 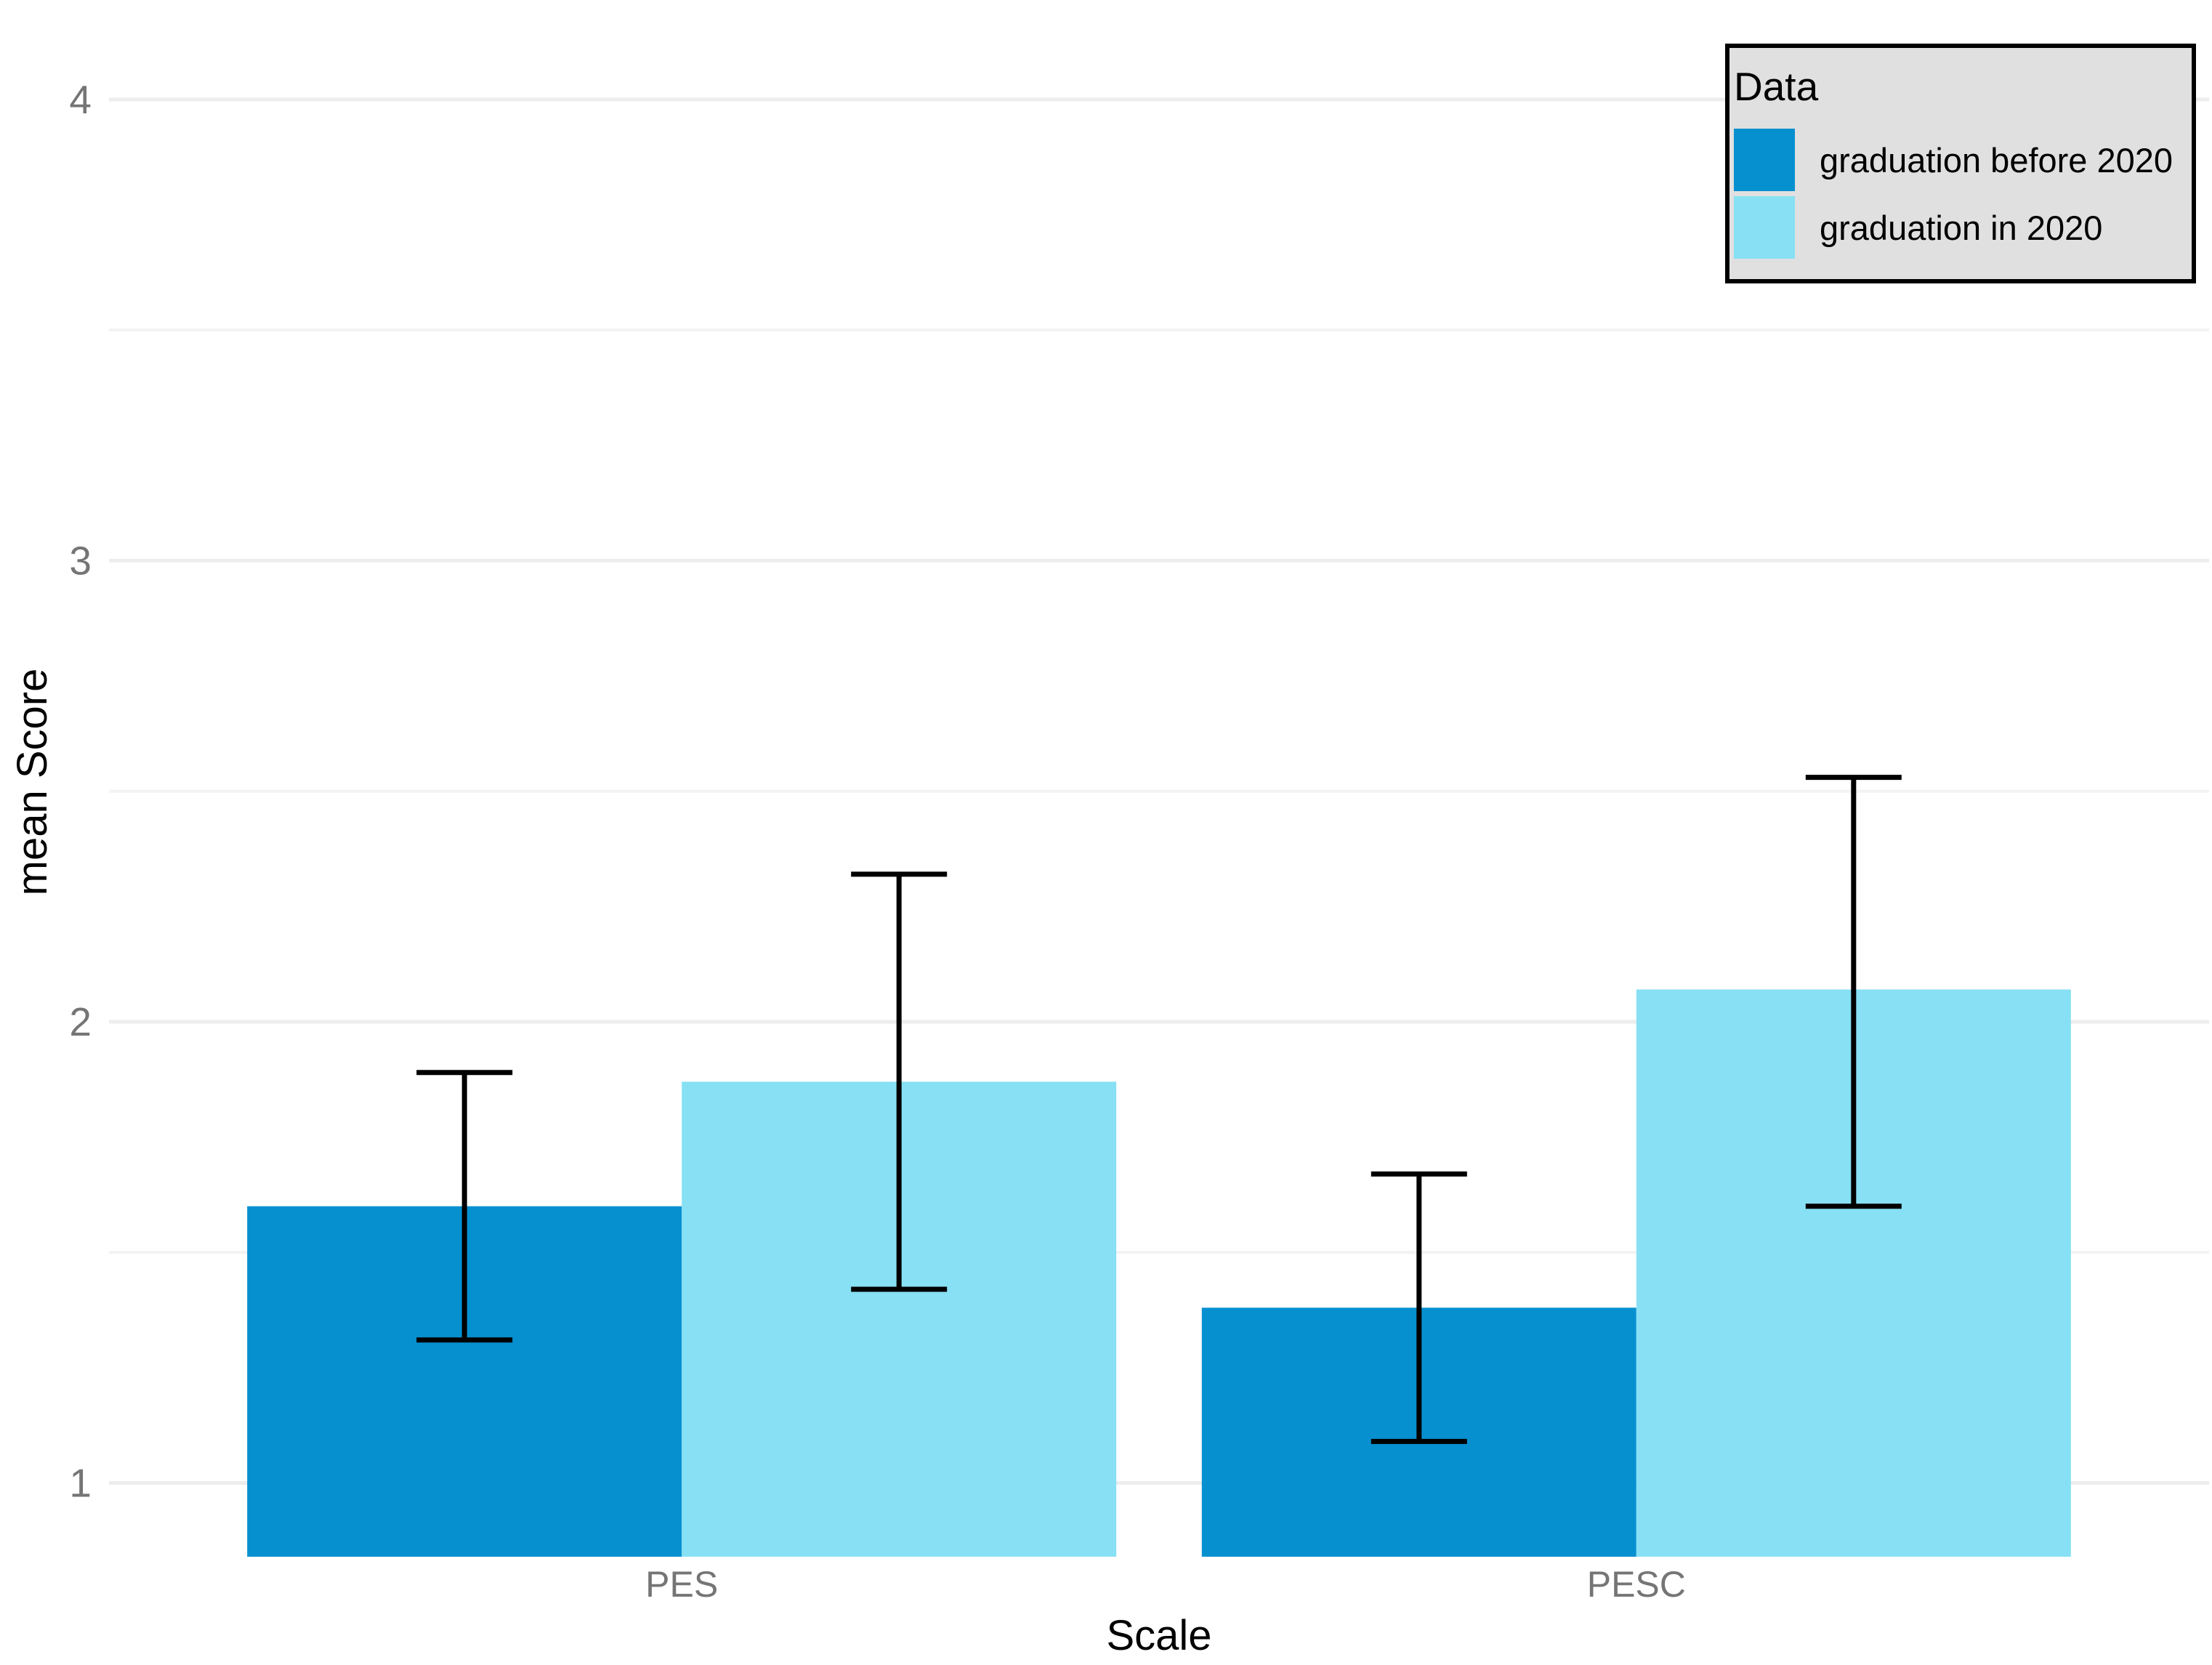 I want to click on errorbar-PES-graduation-before-2020, so click(x=464, y=1206).